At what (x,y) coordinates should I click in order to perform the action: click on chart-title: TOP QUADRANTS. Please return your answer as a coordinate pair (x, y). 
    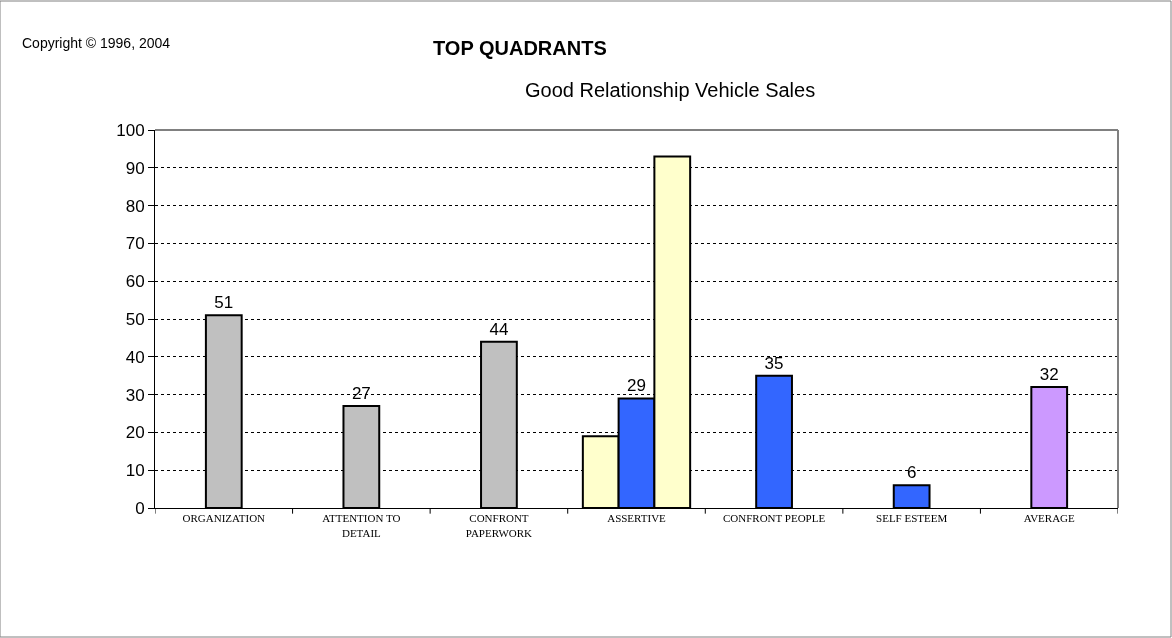
    Looking at the image, I should click on (520, 48).